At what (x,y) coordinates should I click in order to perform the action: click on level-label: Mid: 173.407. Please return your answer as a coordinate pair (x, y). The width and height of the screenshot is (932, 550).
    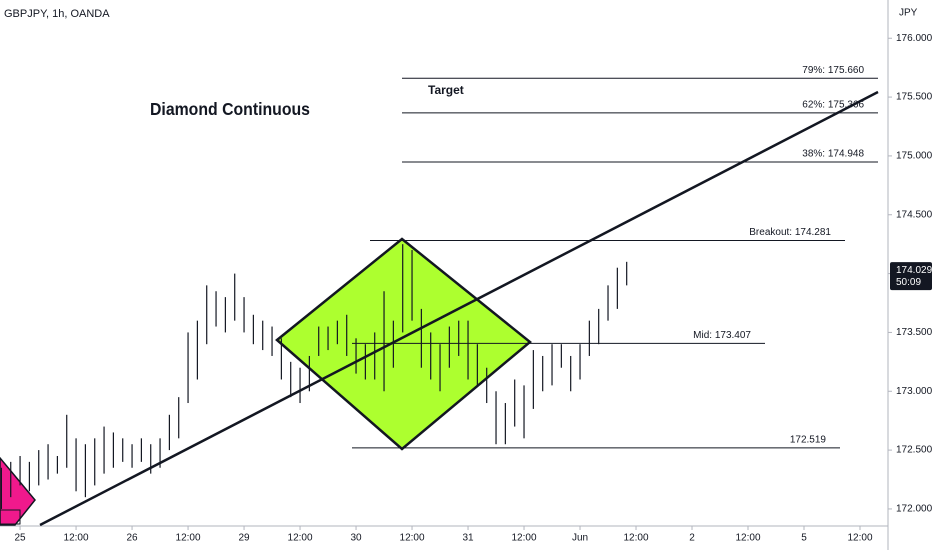
    Looking at the image, I should click on (722, 335).